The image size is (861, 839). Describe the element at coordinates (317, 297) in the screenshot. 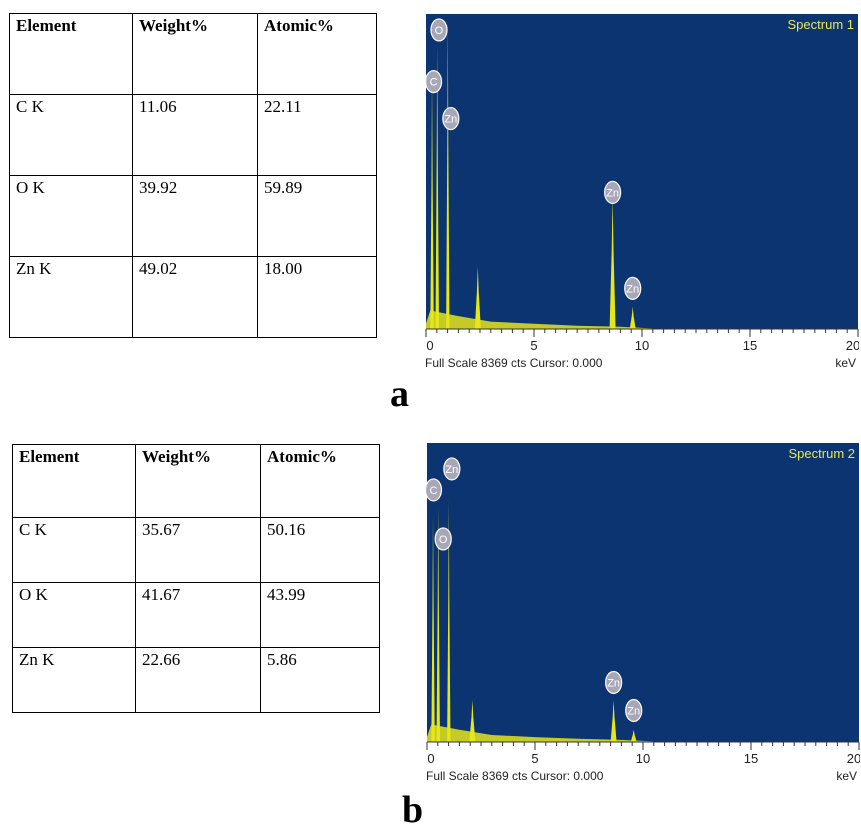

I see `cell-atomic: 18.00` at that location.